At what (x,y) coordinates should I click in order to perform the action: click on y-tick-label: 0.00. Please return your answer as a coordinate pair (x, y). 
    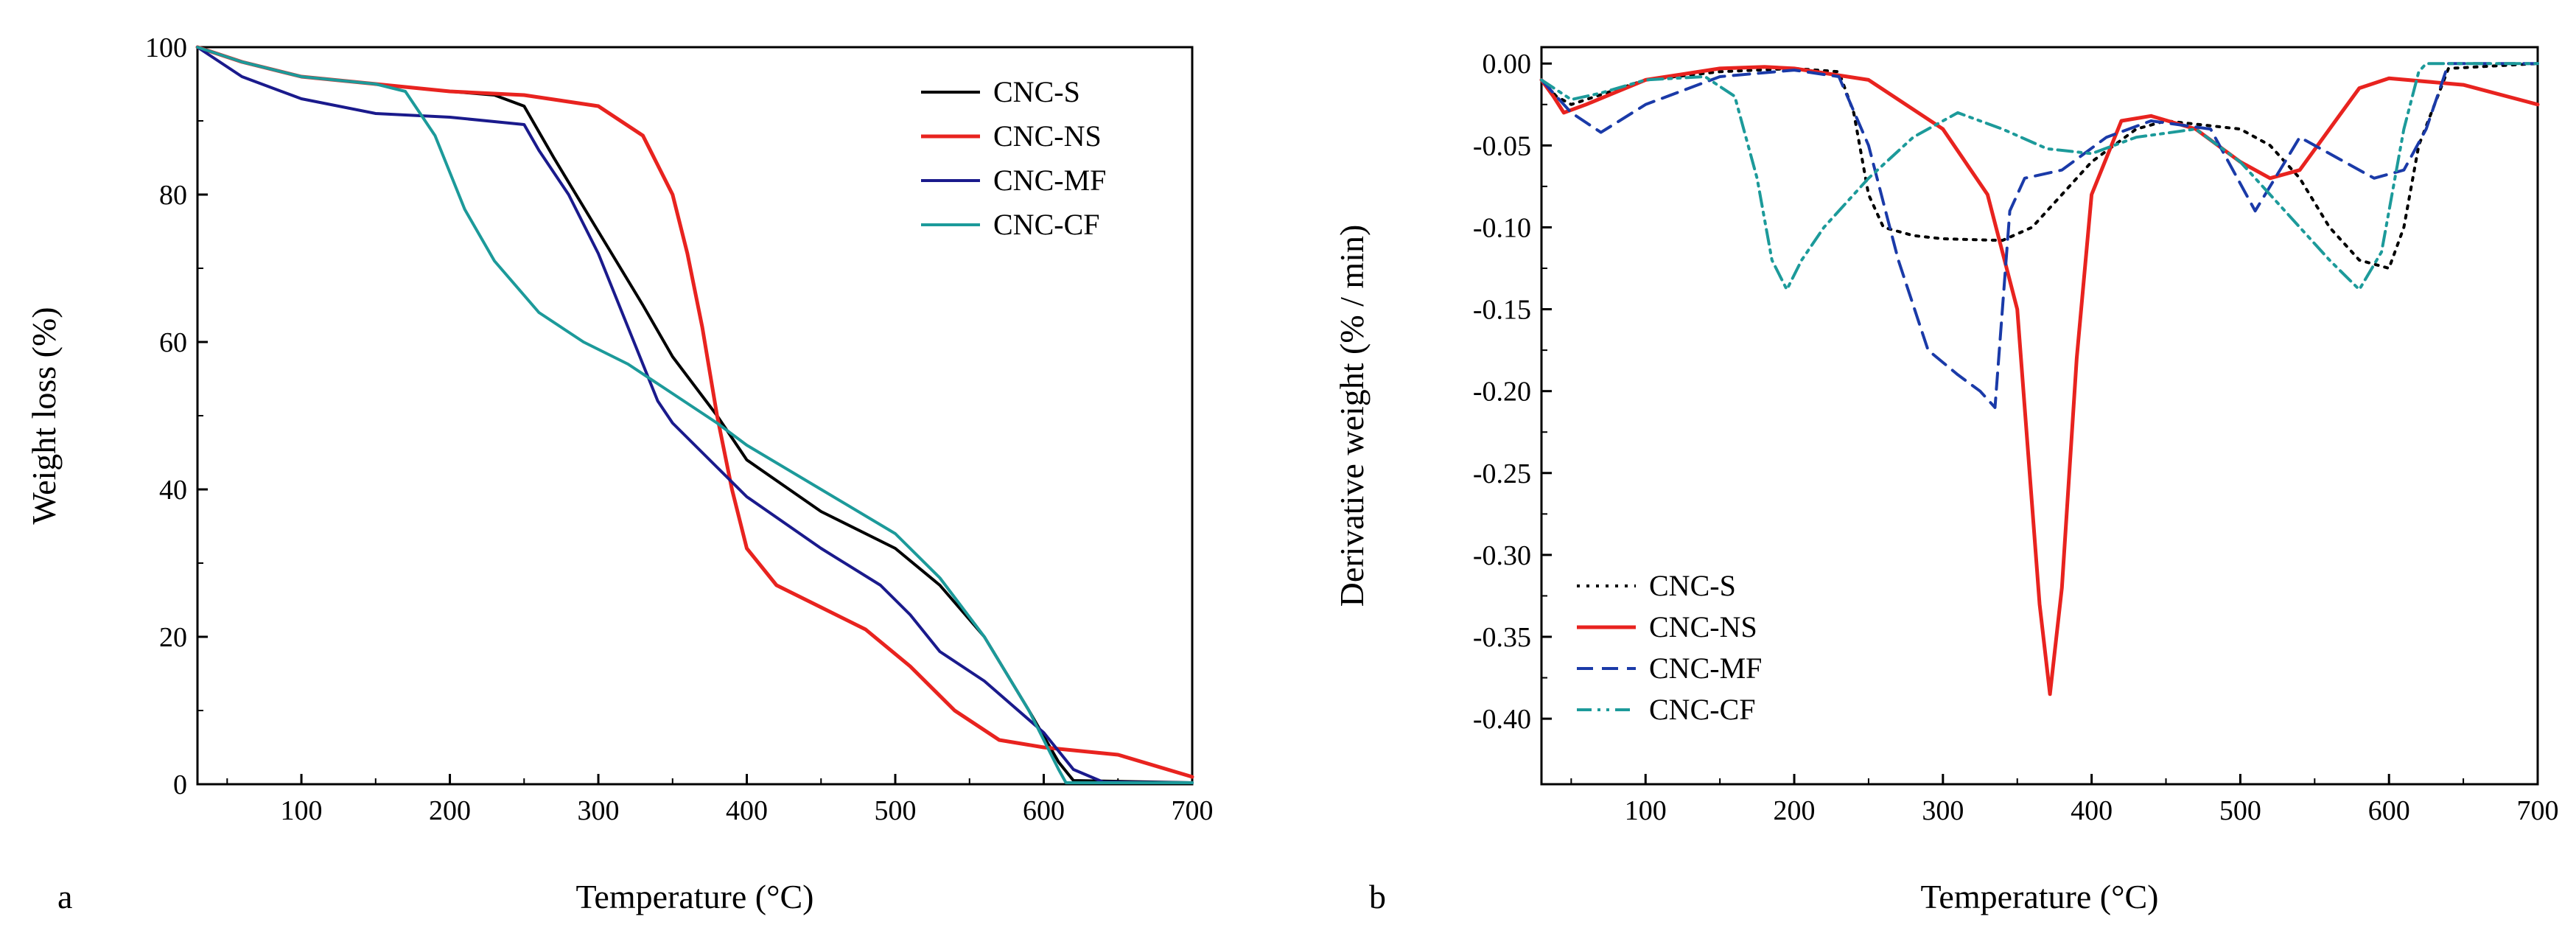
    Looking at the image, I should click on (1507, 64).